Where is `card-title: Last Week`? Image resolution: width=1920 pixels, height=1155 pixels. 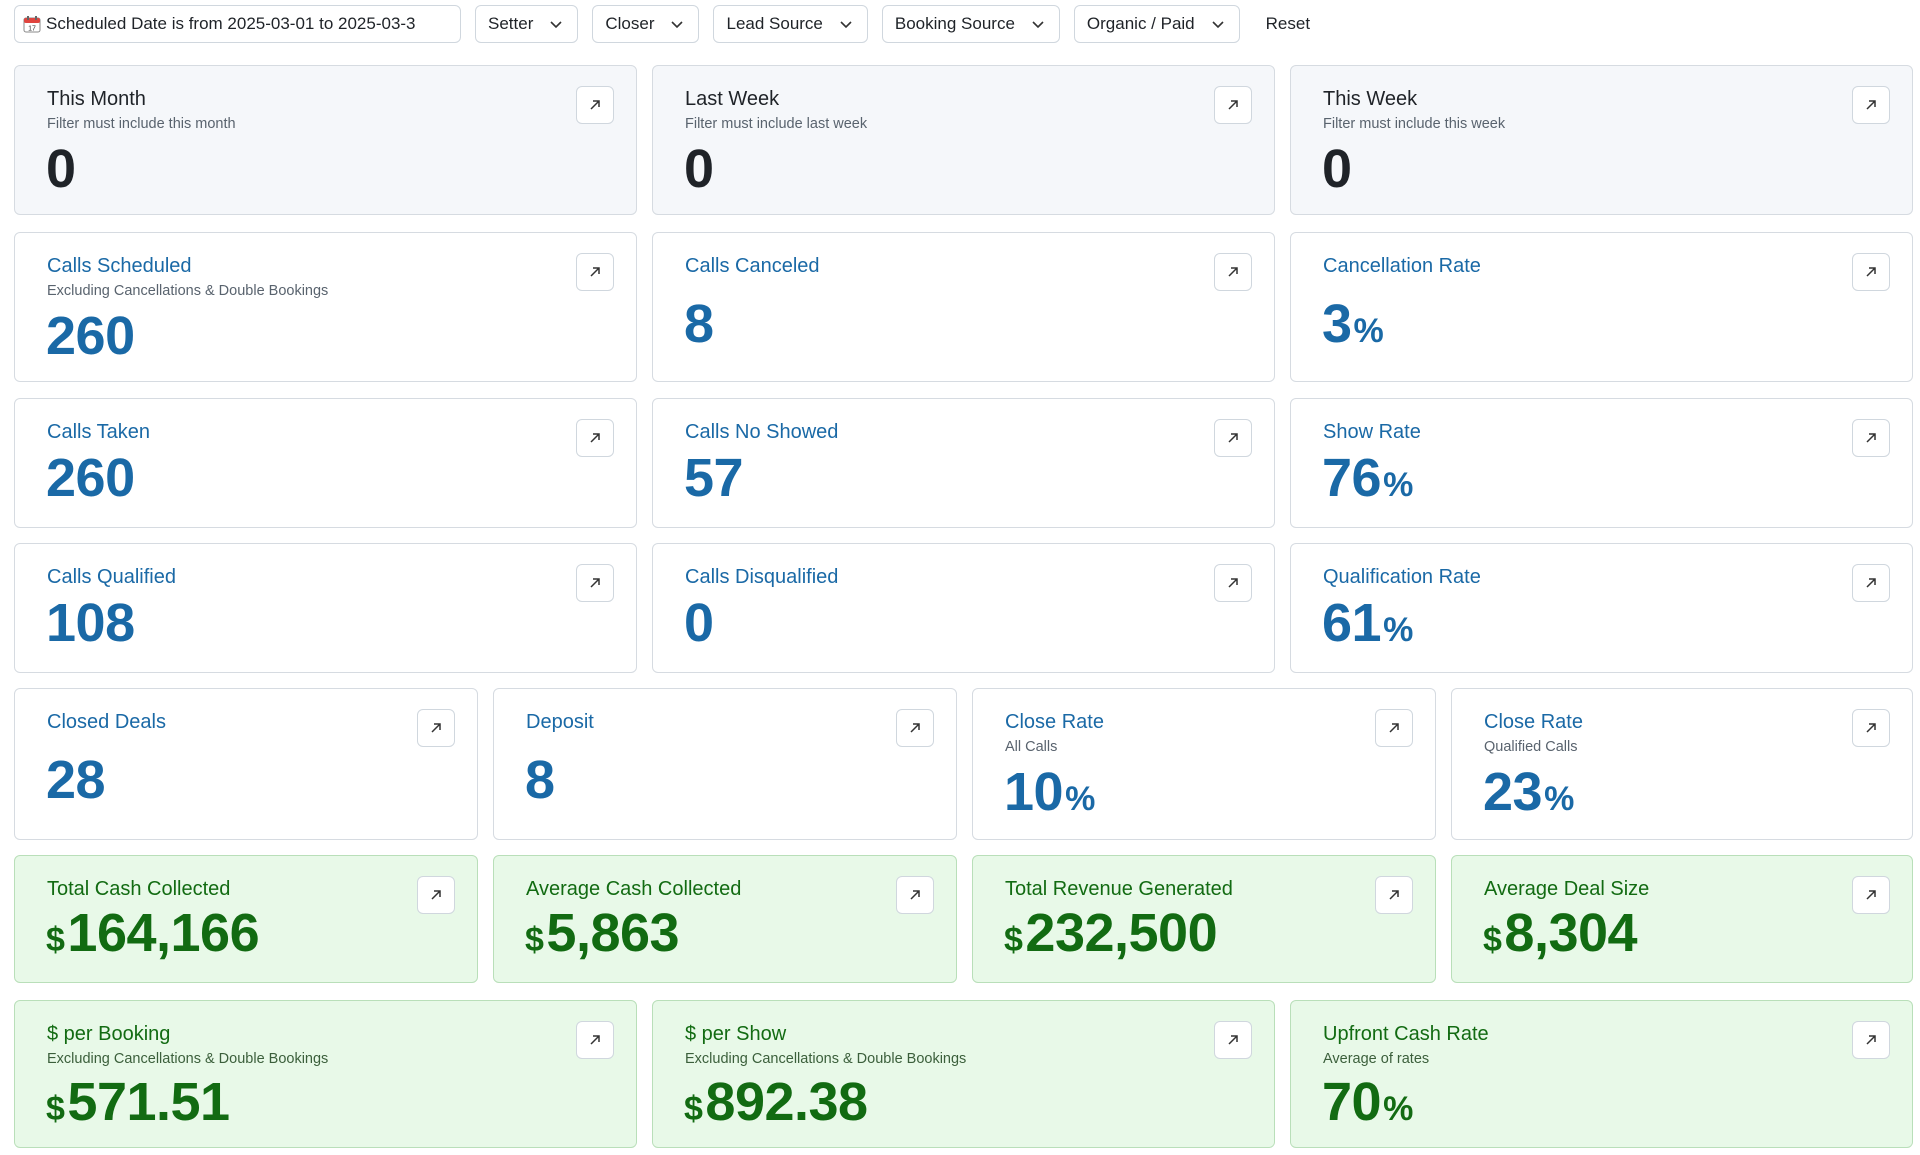
card-title: Last Week is located at coordinates (732, 99).